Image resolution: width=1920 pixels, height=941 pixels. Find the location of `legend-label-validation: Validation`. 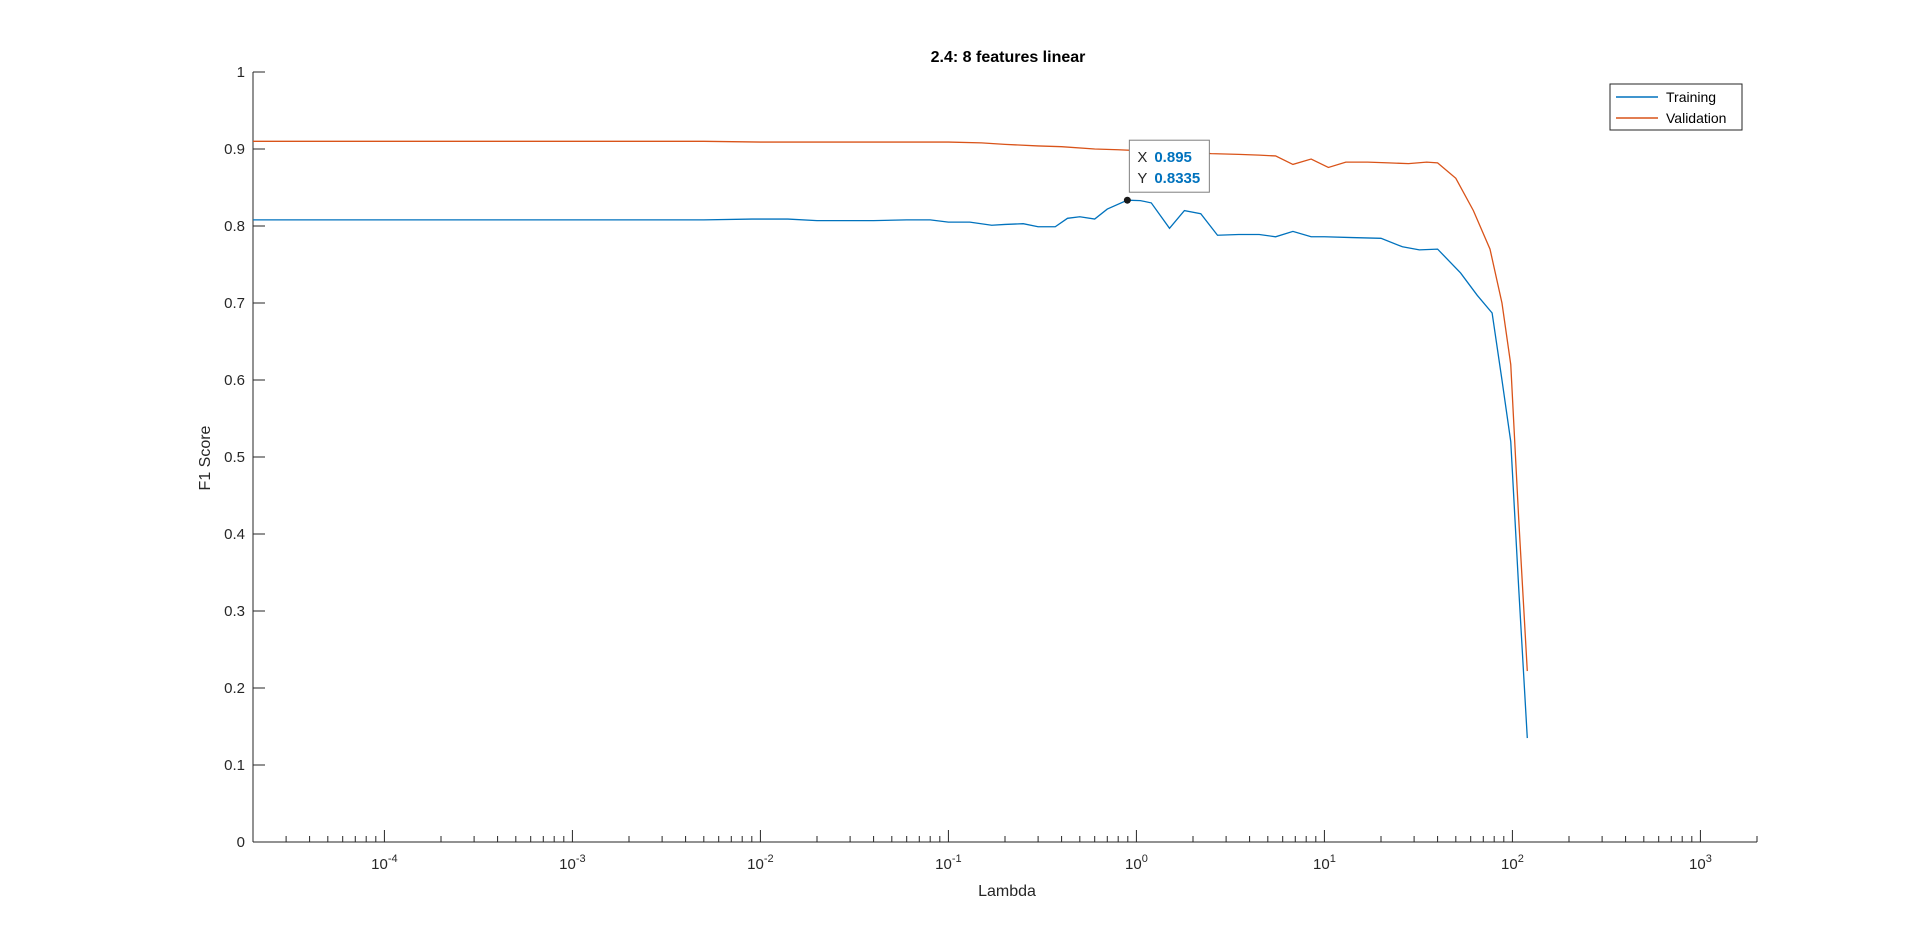

legend-label-validation: Validation is located at coordinates (1696, 118).